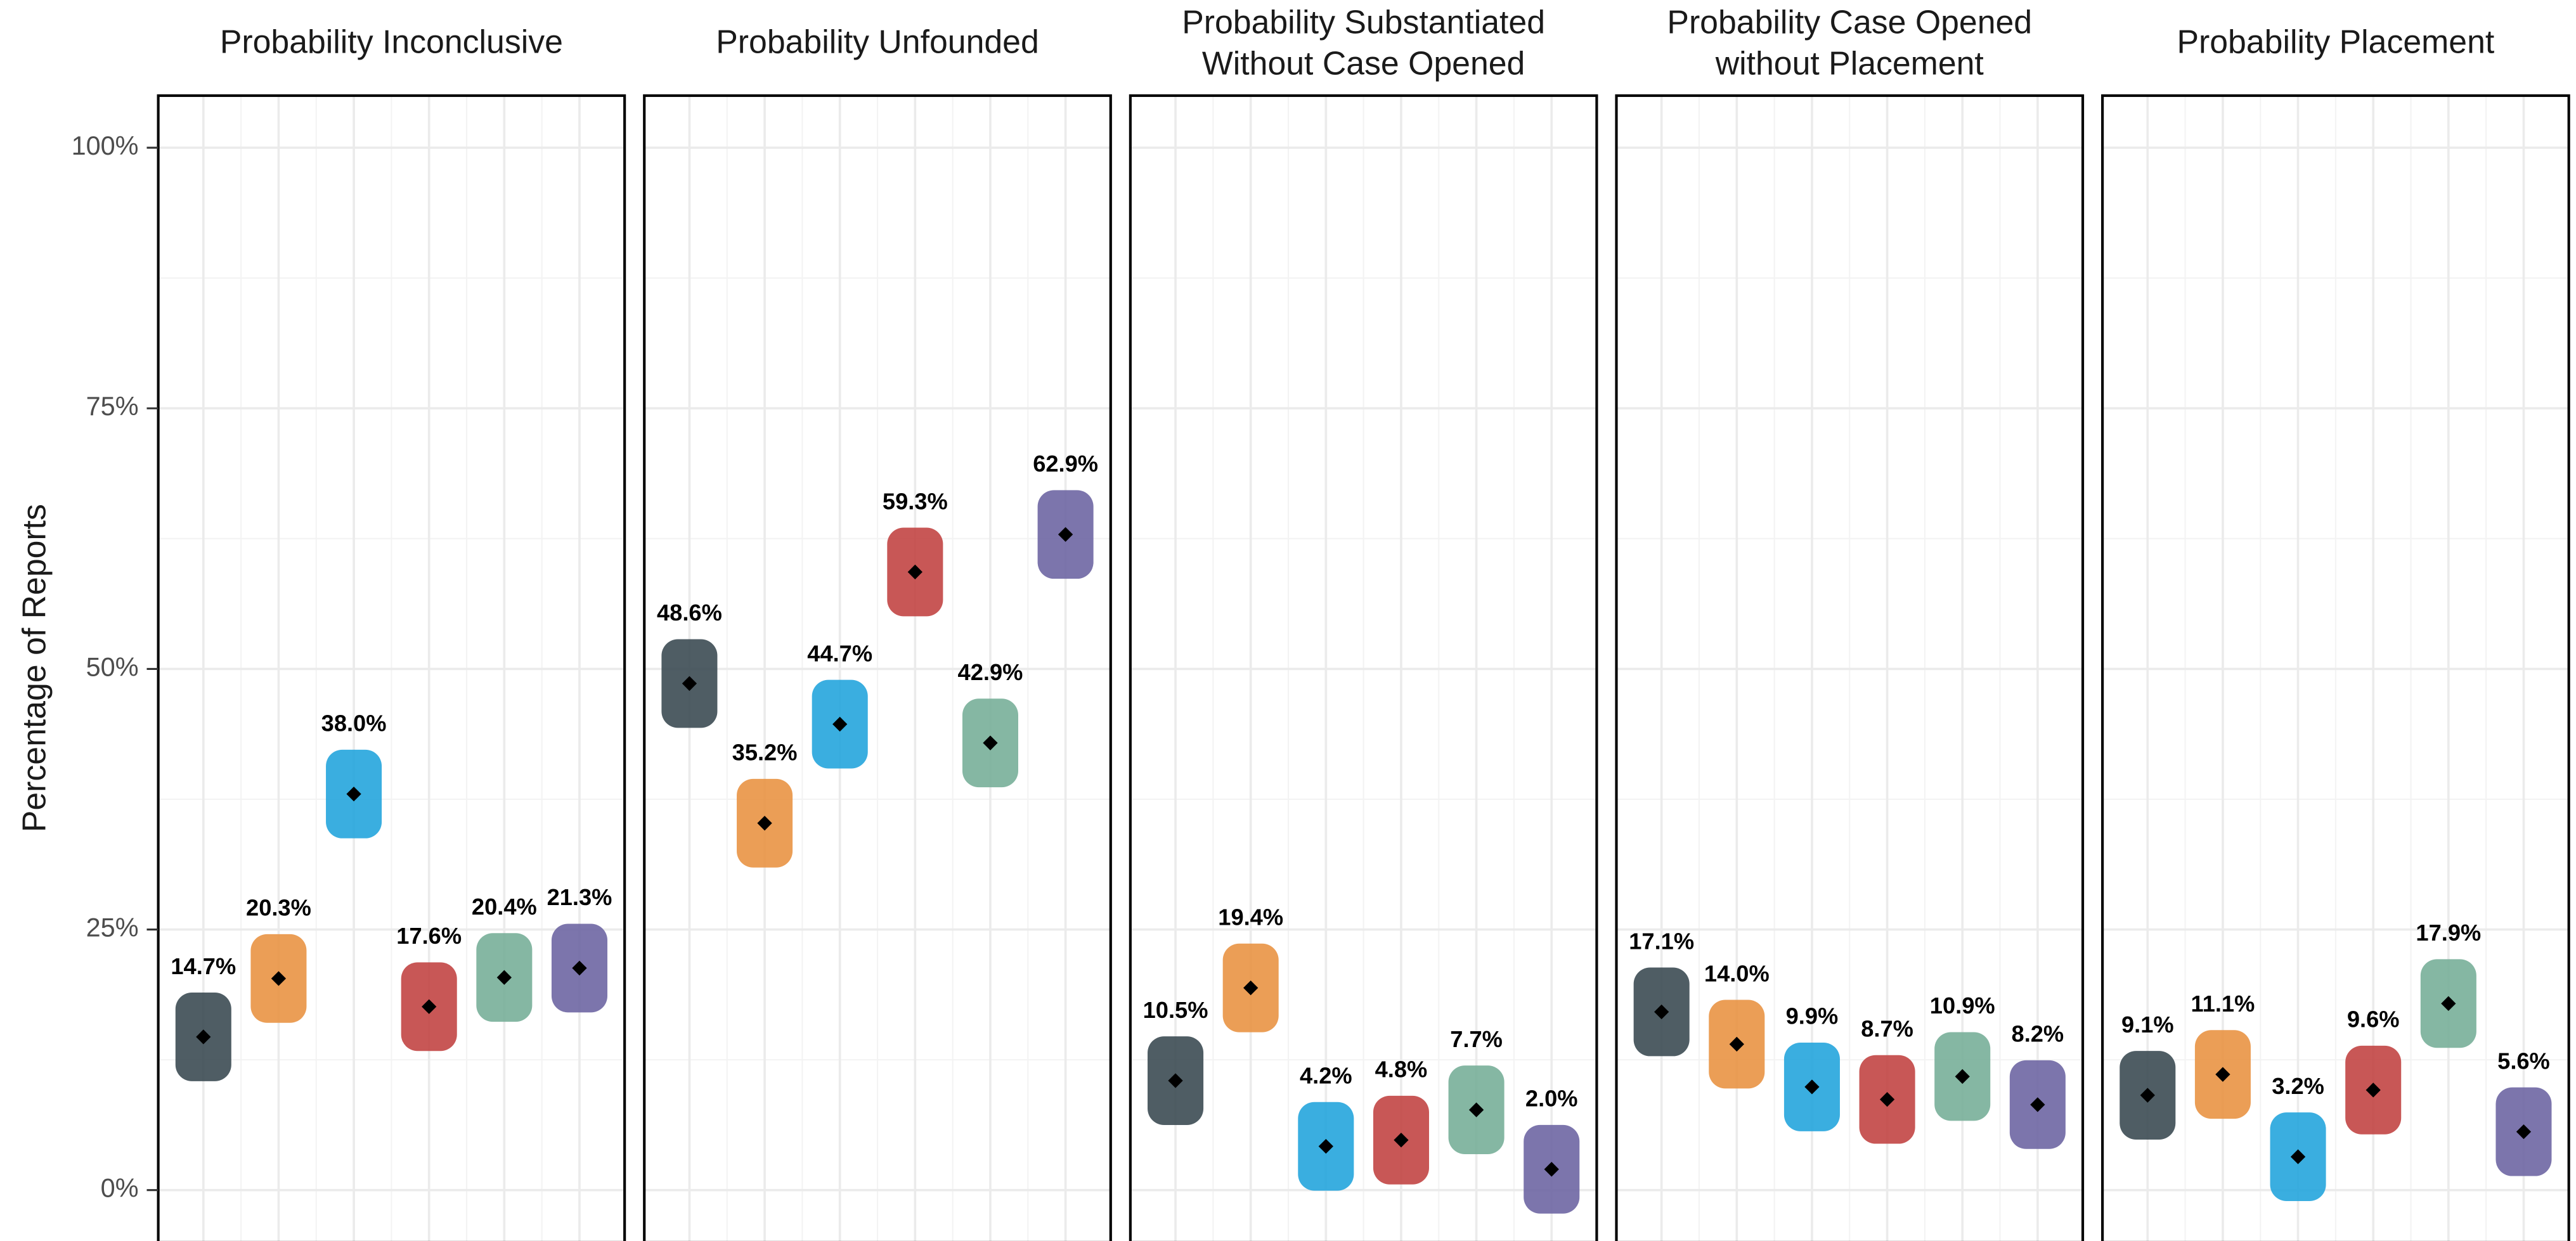  I want to click on value-label: 10.5%, so click(1175, 1010).